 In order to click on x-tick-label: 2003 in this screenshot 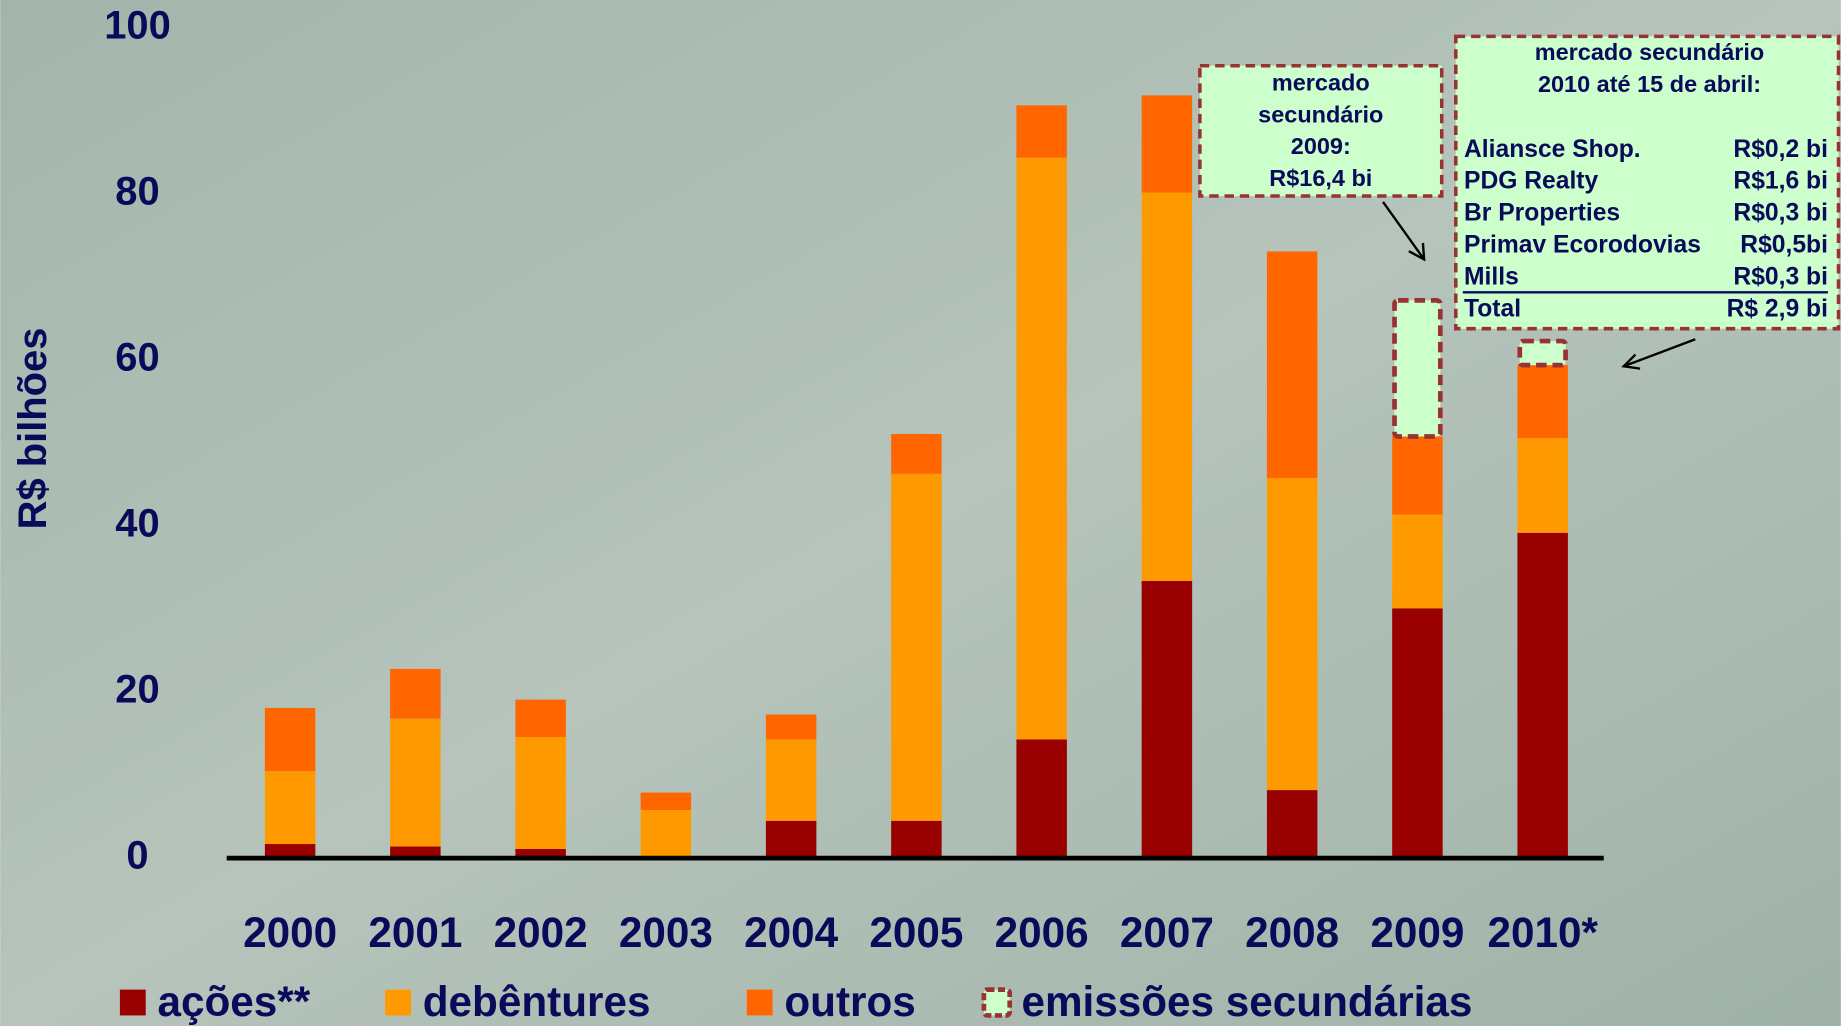, I will do `click(666, 932)`.